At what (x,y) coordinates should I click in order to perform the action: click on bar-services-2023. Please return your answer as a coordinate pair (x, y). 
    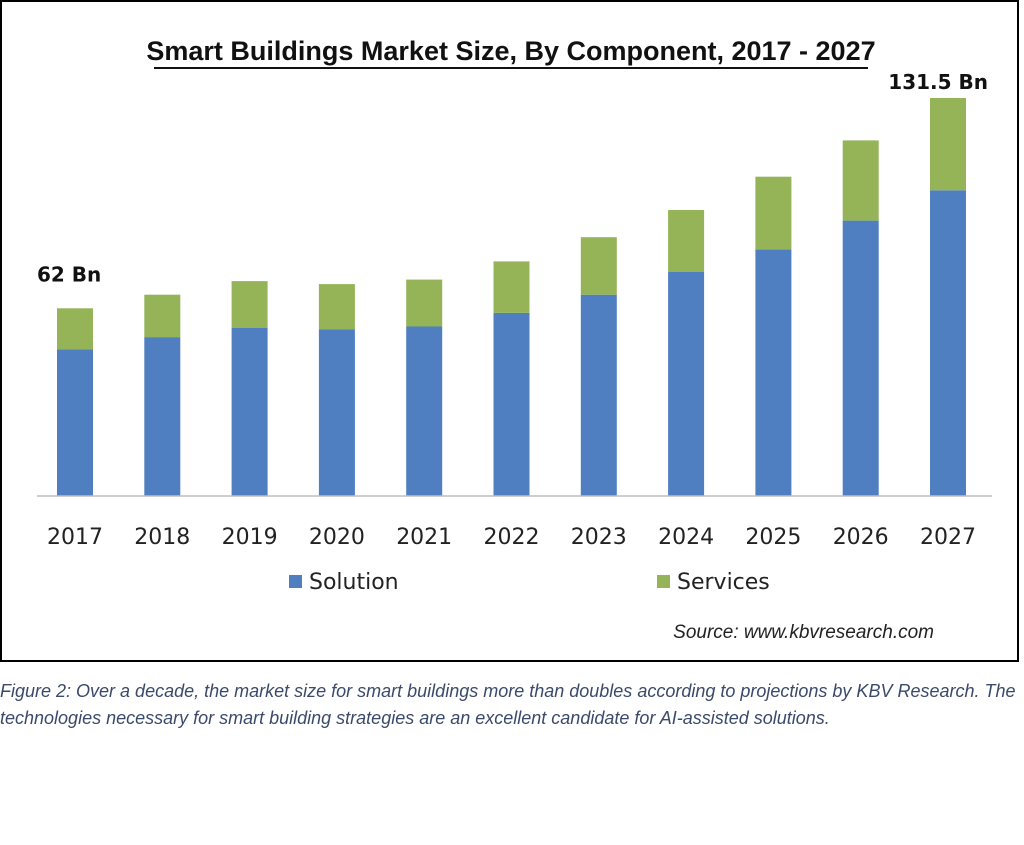
    Looking at the image, I should click on (598, 266).